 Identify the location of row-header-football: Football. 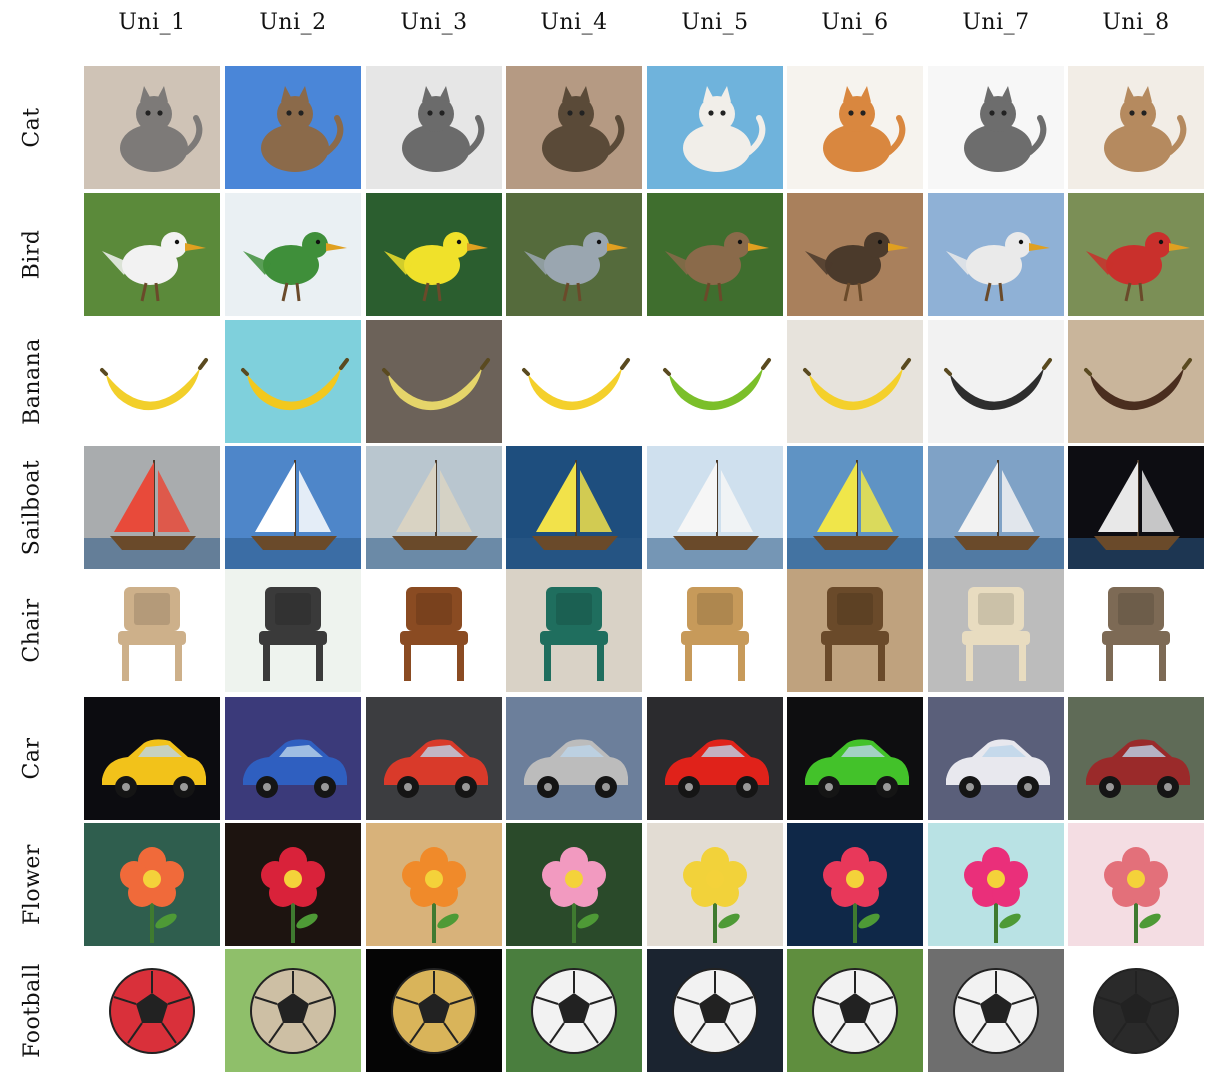
(32, 1010).